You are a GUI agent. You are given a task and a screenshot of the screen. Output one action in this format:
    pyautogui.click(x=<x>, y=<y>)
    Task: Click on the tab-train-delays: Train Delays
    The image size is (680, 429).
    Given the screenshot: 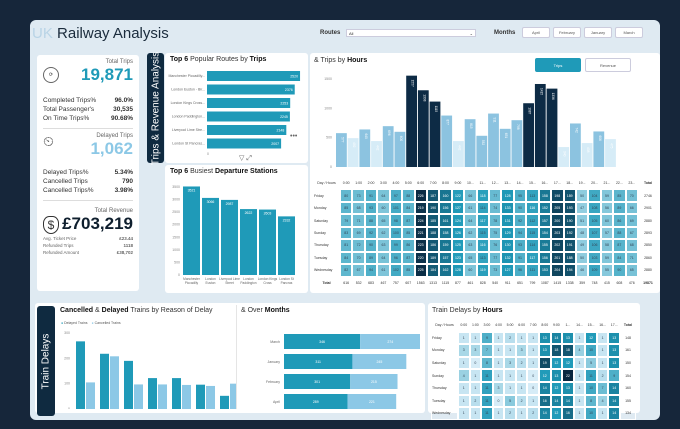 What is the action you would take?
    pyautogui.click(x=46, y=361)
    